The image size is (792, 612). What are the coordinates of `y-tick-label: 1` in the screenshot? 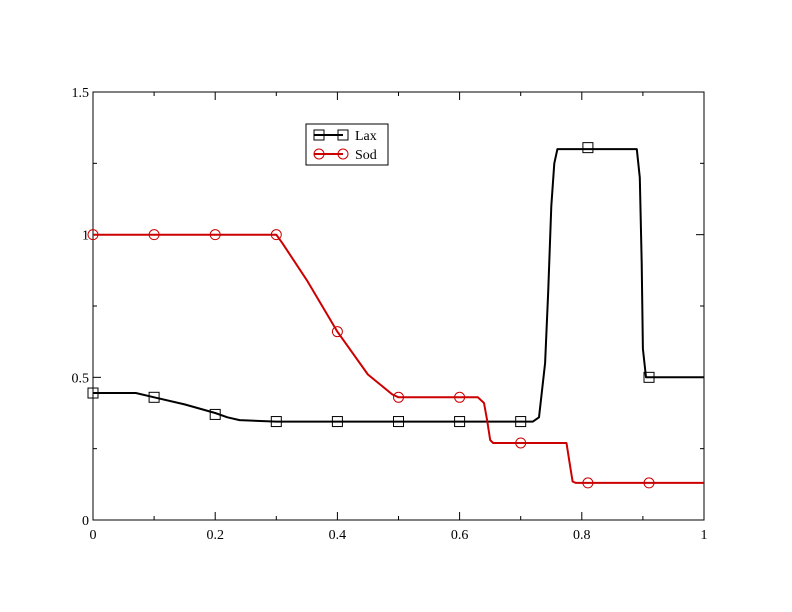 It's located at (85, 236).